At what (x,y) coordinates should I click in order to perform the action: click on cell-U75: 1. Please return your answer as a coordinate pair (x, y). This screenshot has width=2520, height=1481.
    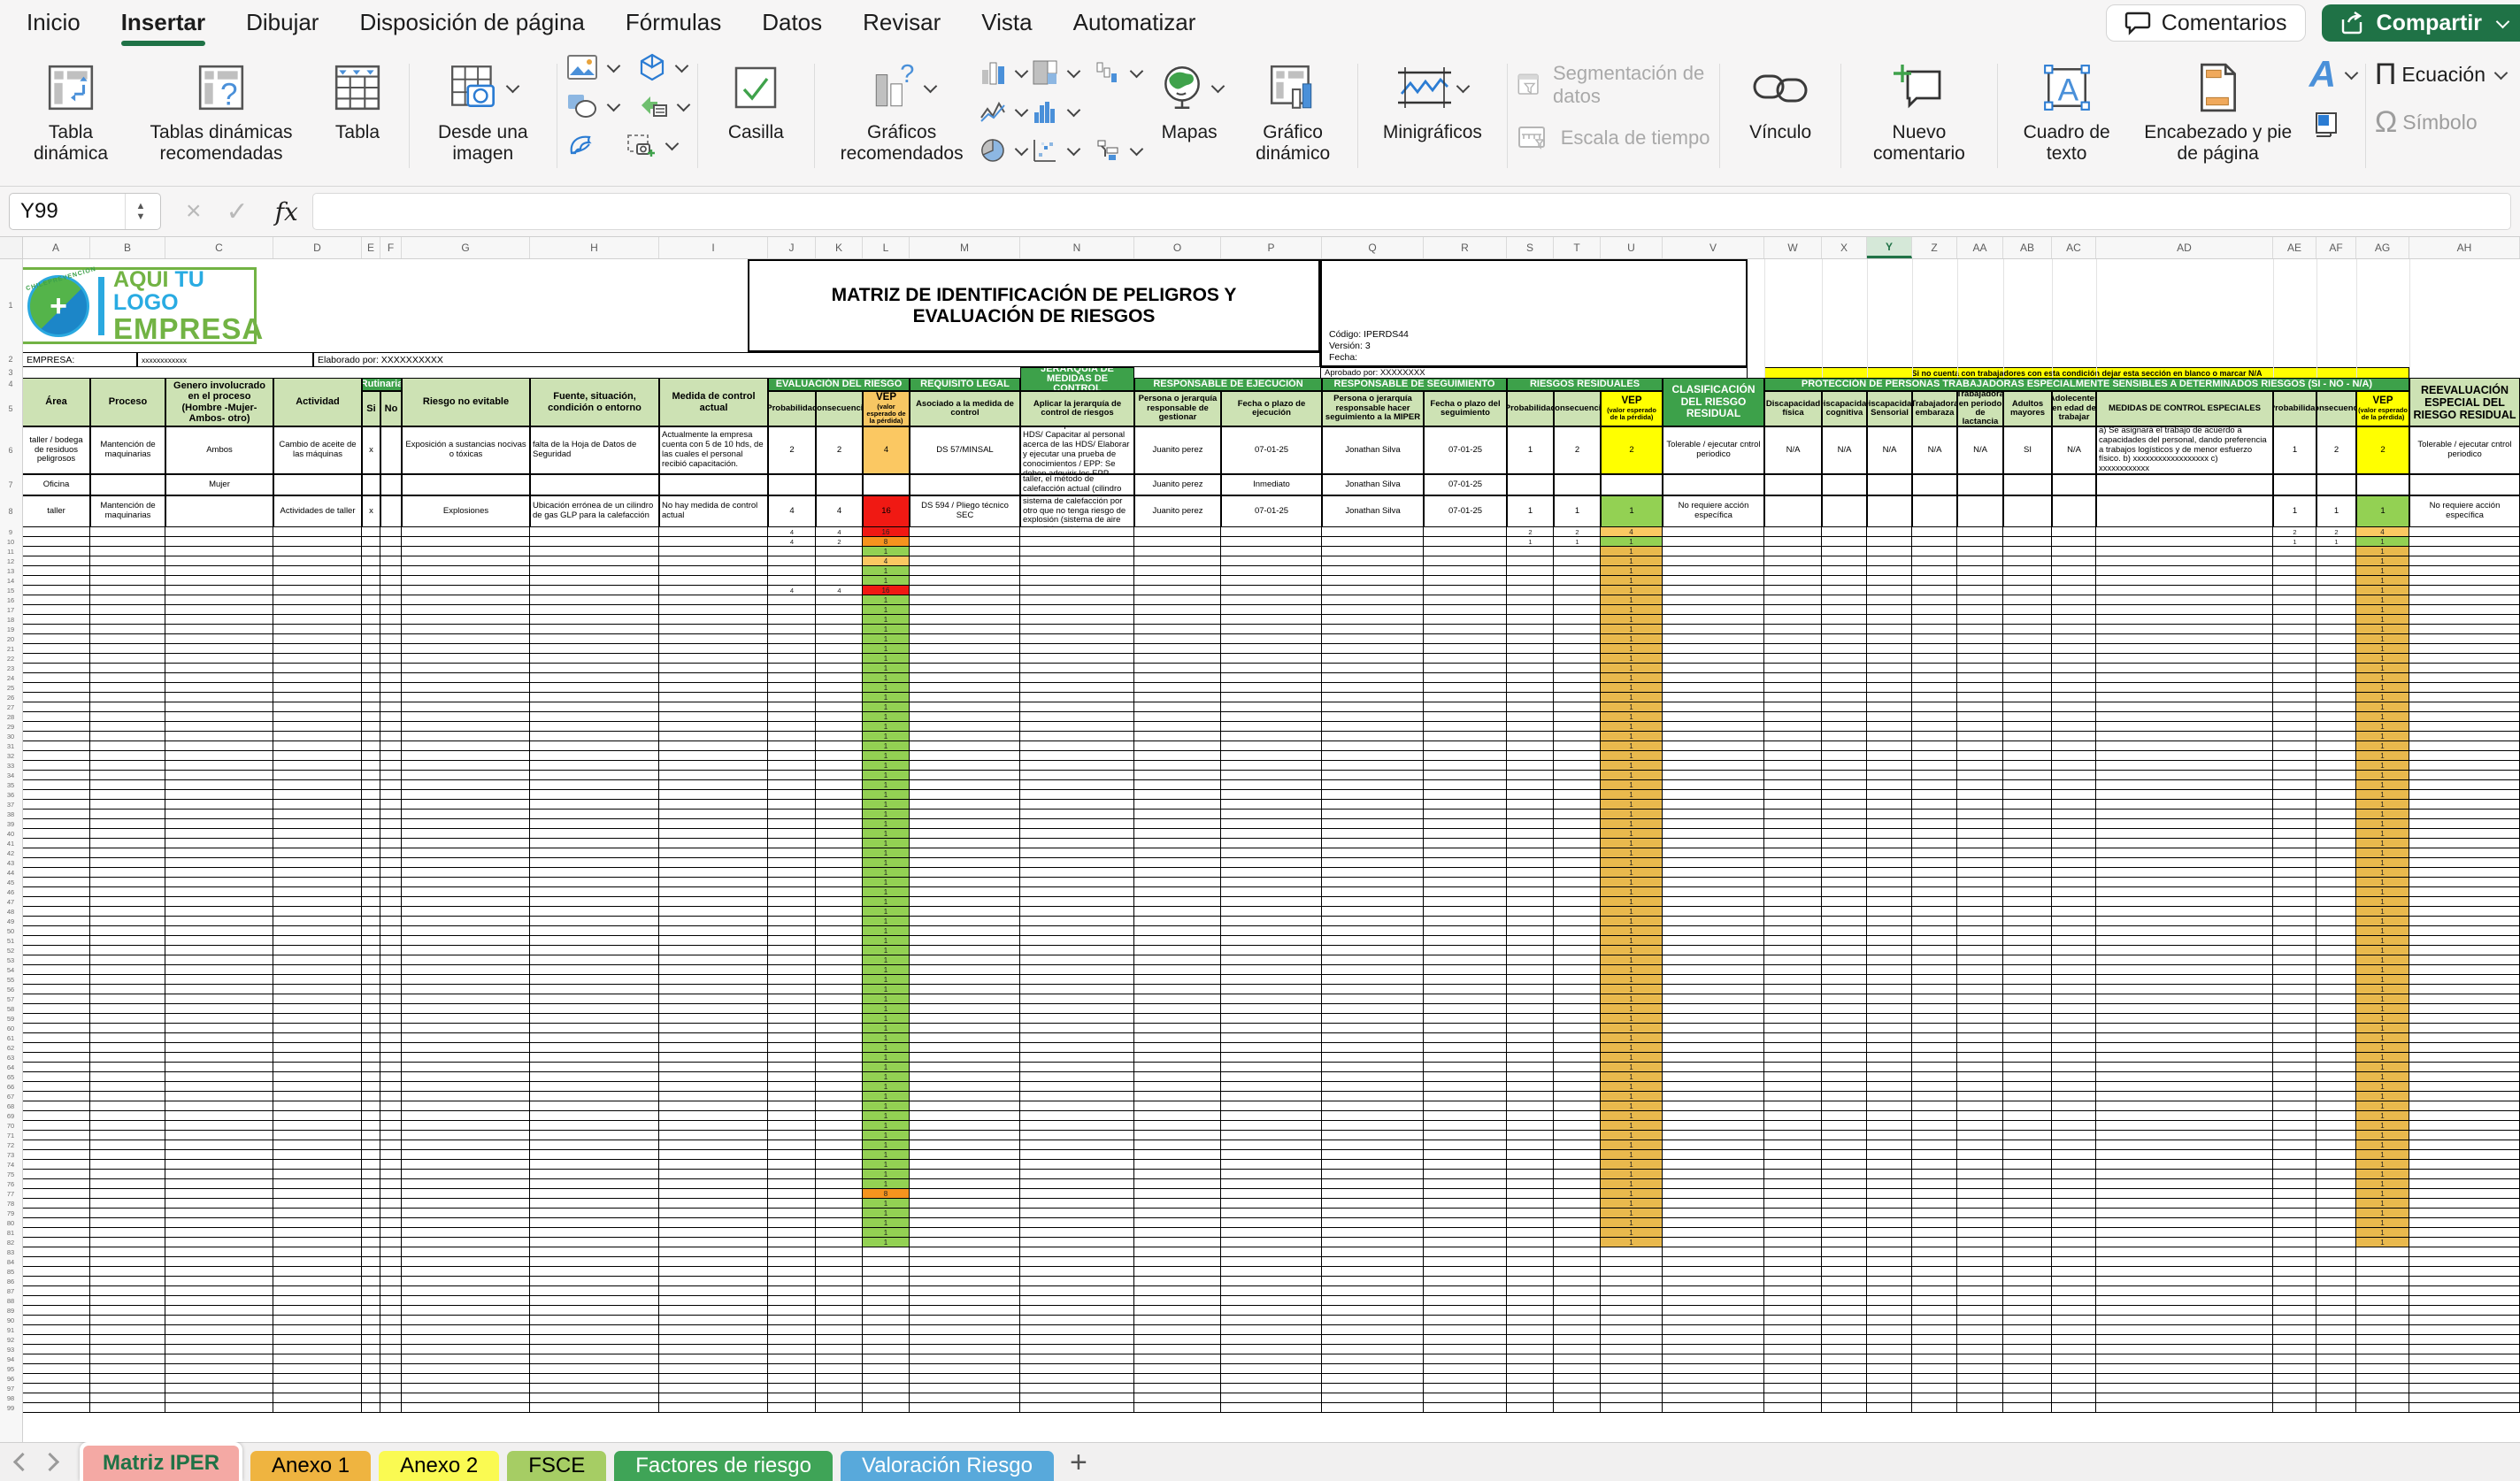
    Looking at the image, I should click on (1631, 1174).